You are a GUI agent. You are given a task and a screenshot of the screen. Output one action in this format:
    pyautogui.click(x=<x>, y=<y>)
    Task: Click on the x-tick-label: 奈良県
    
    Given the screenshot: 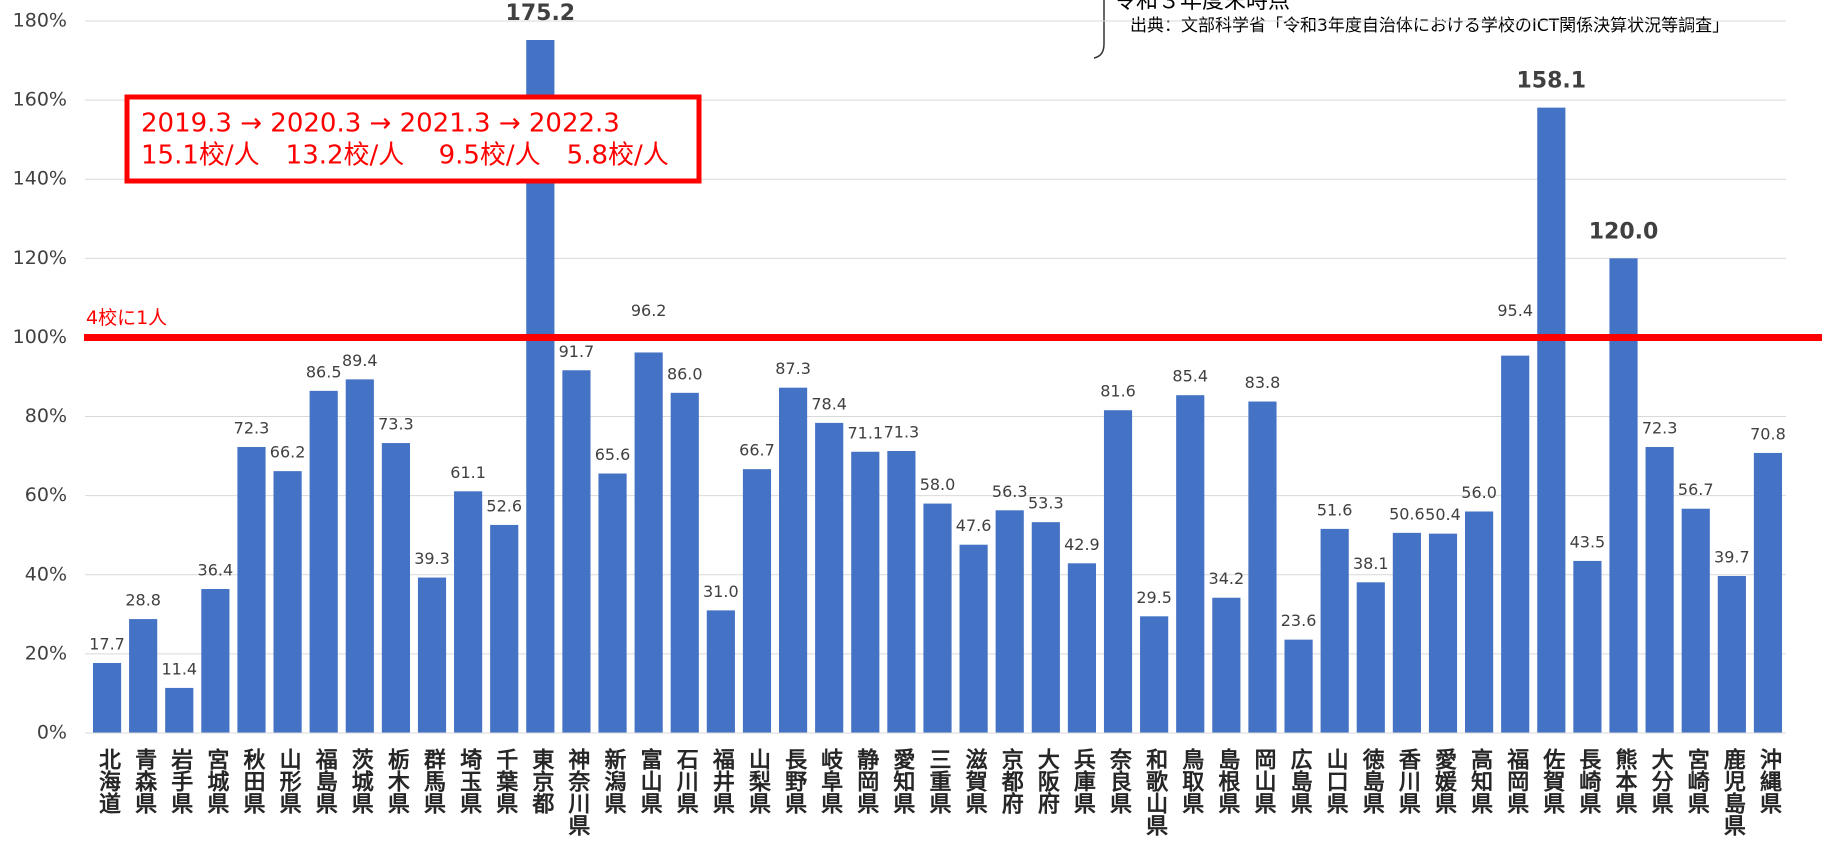 What is the action you would take?
    pyautogui.click(x=1119, y=780)
    